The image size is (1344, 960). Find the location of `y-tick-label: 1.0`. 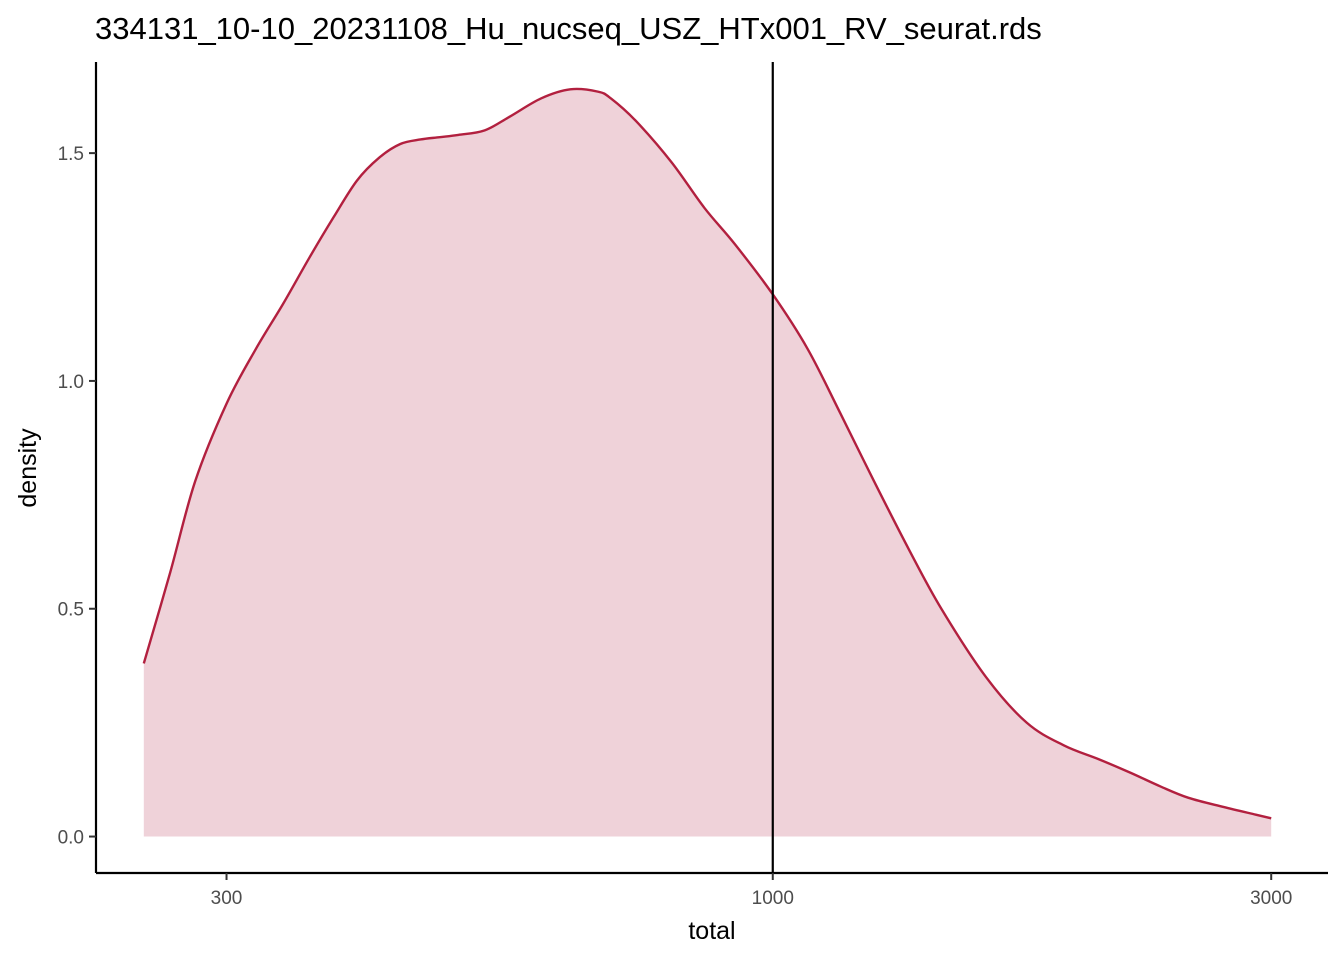

y-tick-label: 1.0 is located at coordinates (71, 382).